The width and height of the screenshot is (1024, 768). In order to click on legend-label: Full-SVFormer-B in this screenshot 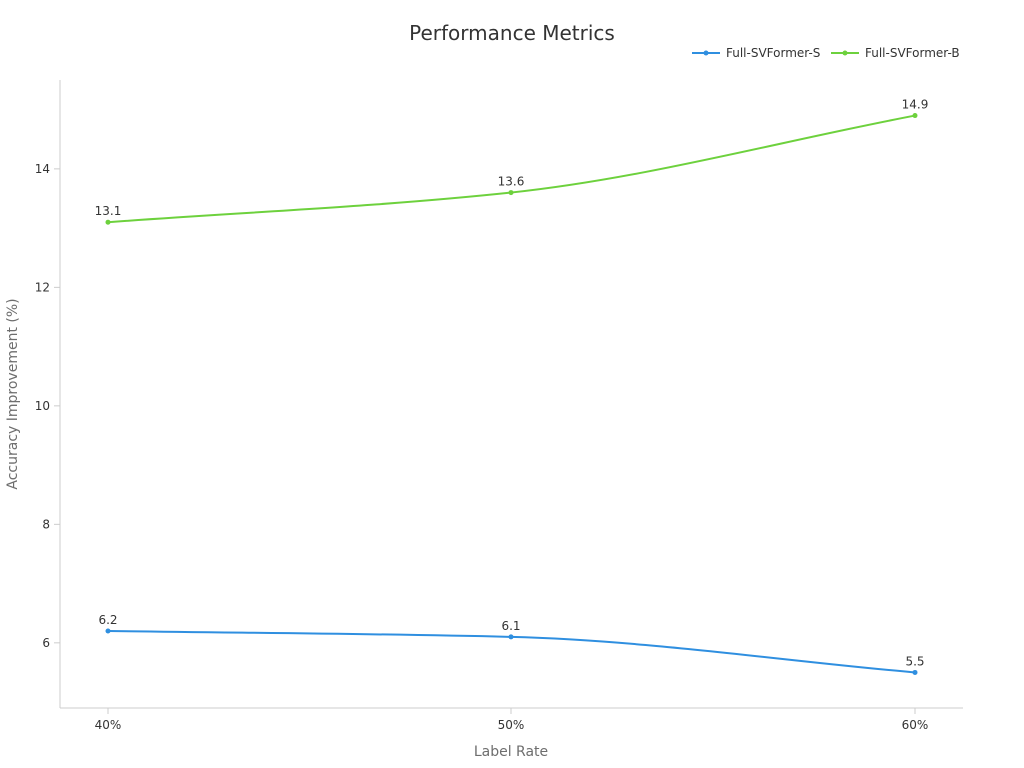, I will do `click(912, 53)`.